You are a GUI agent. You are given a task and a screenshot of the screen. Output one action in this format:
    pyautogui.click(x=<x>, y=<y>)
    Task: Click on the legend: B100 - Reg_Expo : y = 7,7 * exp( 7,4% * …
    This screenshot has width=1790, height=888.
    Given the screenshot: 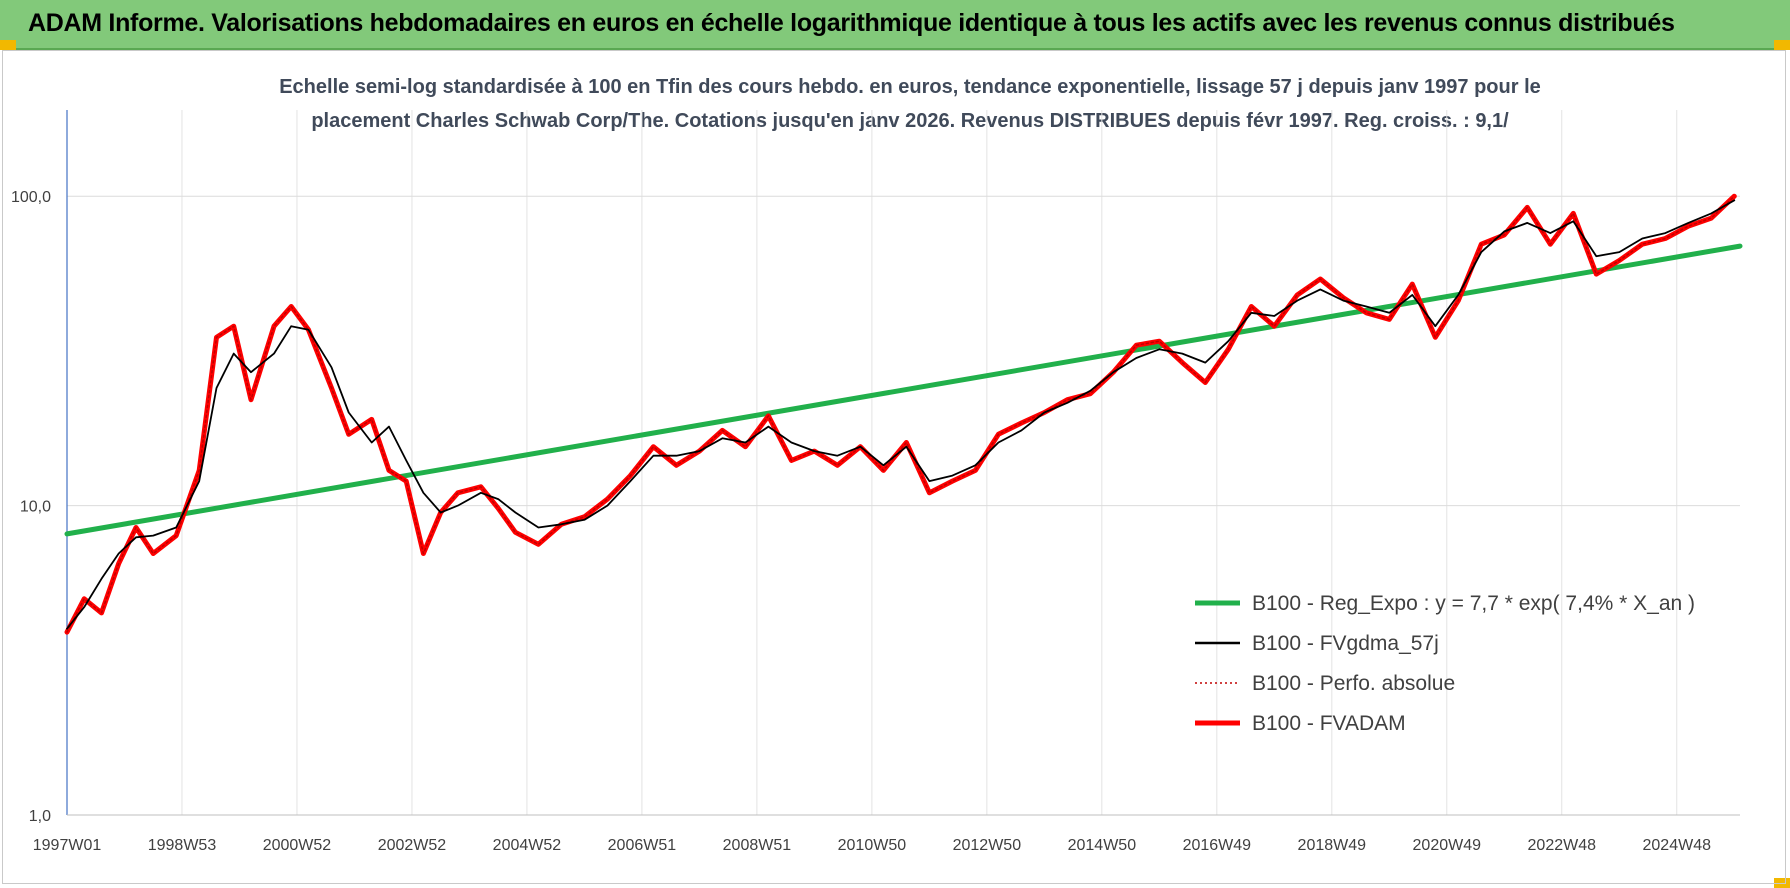 What is the action you would take?
    pyautogui.click(x=1445, y=663)
    